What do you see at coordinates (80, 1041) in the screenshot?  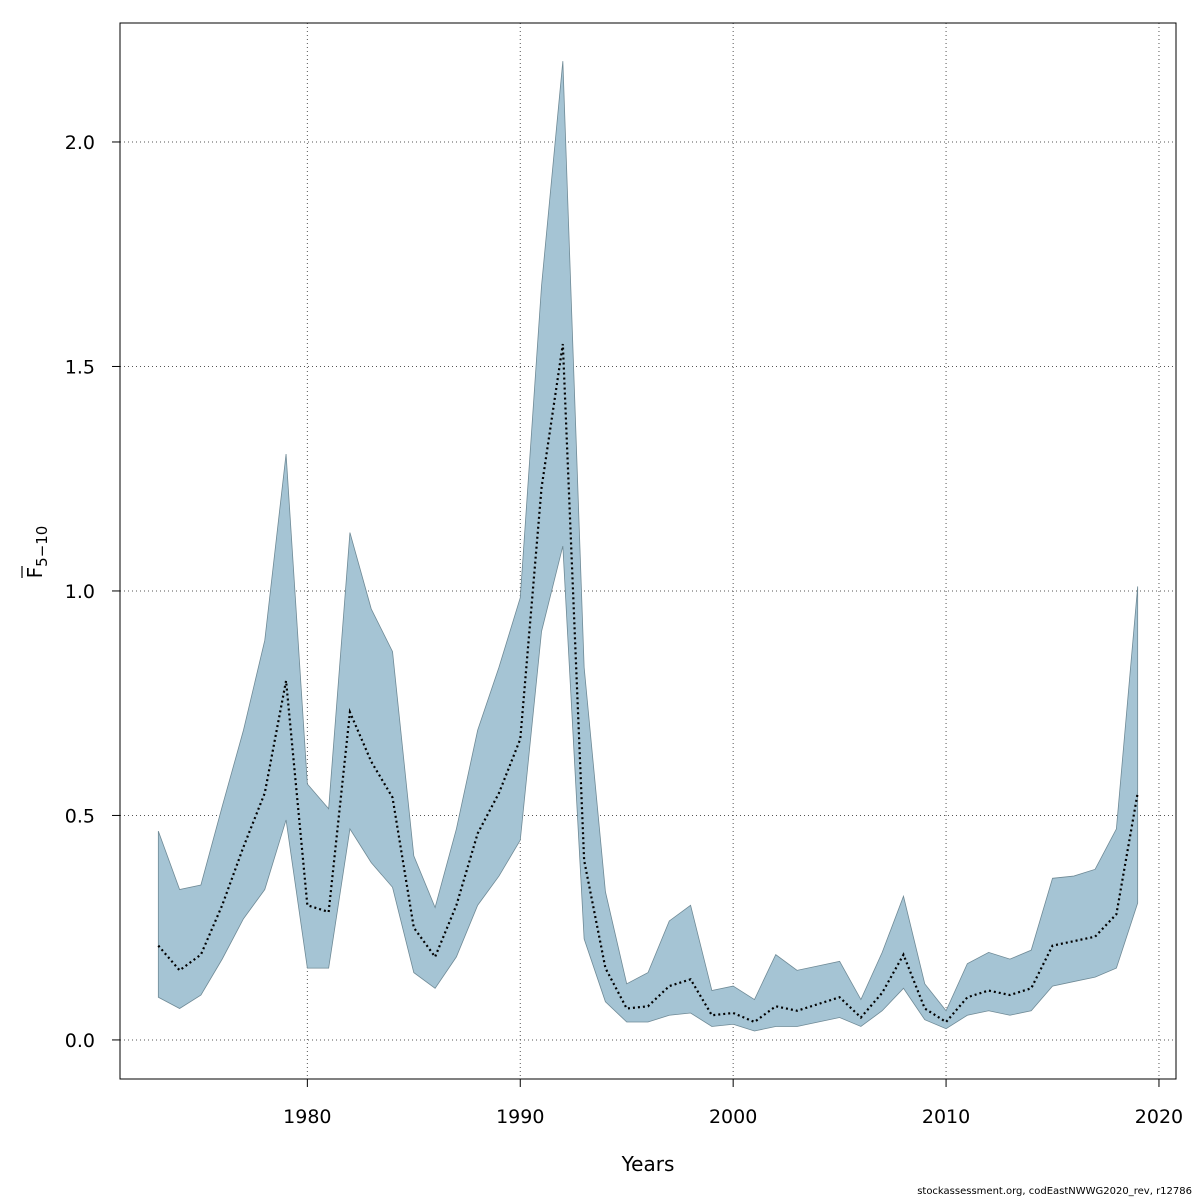 I see `y-tick-label: 0.0` at bounding box center [80, 1041].